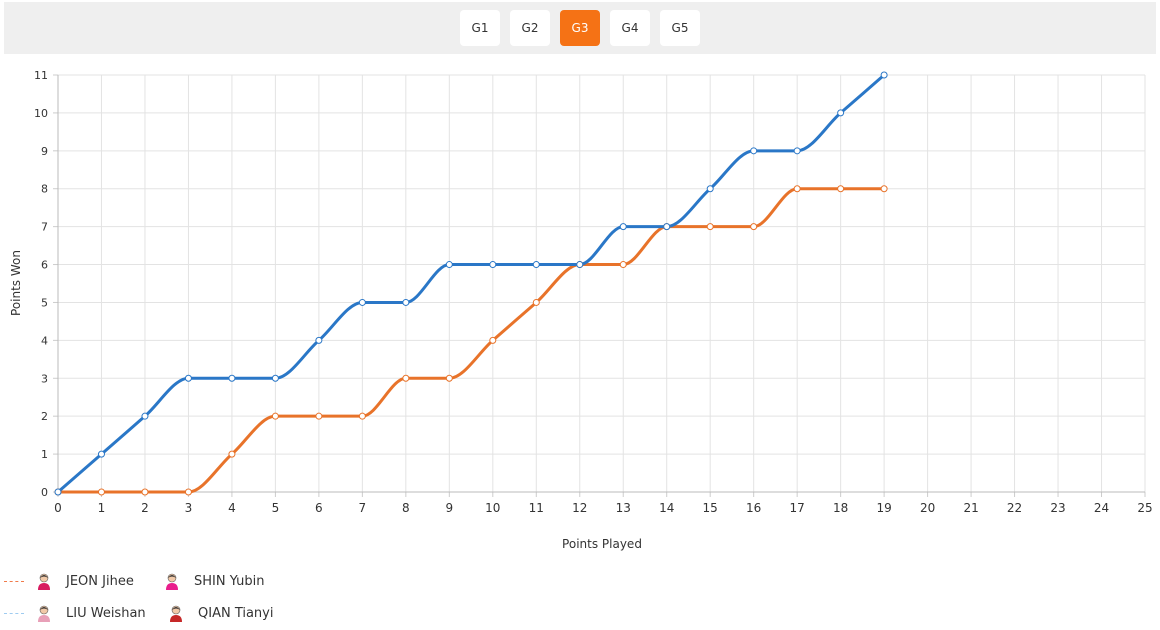  Describe the element at coordinates (16, 283) in the screenshot. I see `y-axis-label: Points Won` at that location.